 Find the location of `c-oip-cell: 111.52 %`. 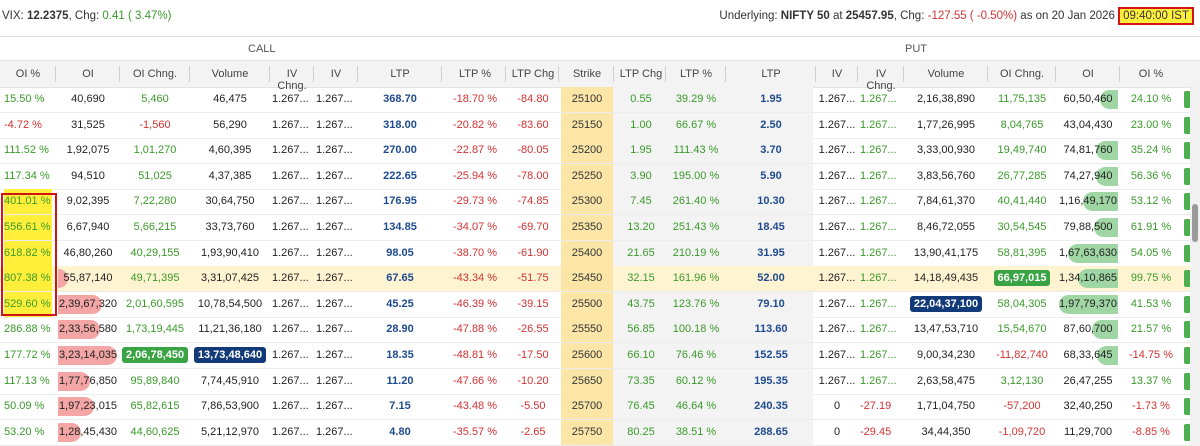

c-oip-cell: 111.52 % is located at coordinates (26, 150).